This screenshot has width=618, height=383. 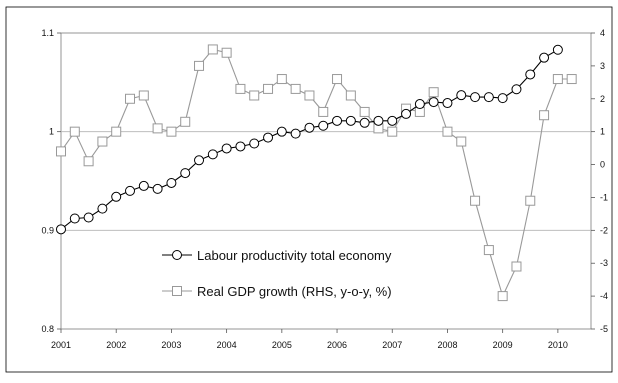 What do you see at coordinates (294, 255) in the screenshot?
I see `legend-label-productivity: Labour productivity total economy` at bounding box center [294, 255].